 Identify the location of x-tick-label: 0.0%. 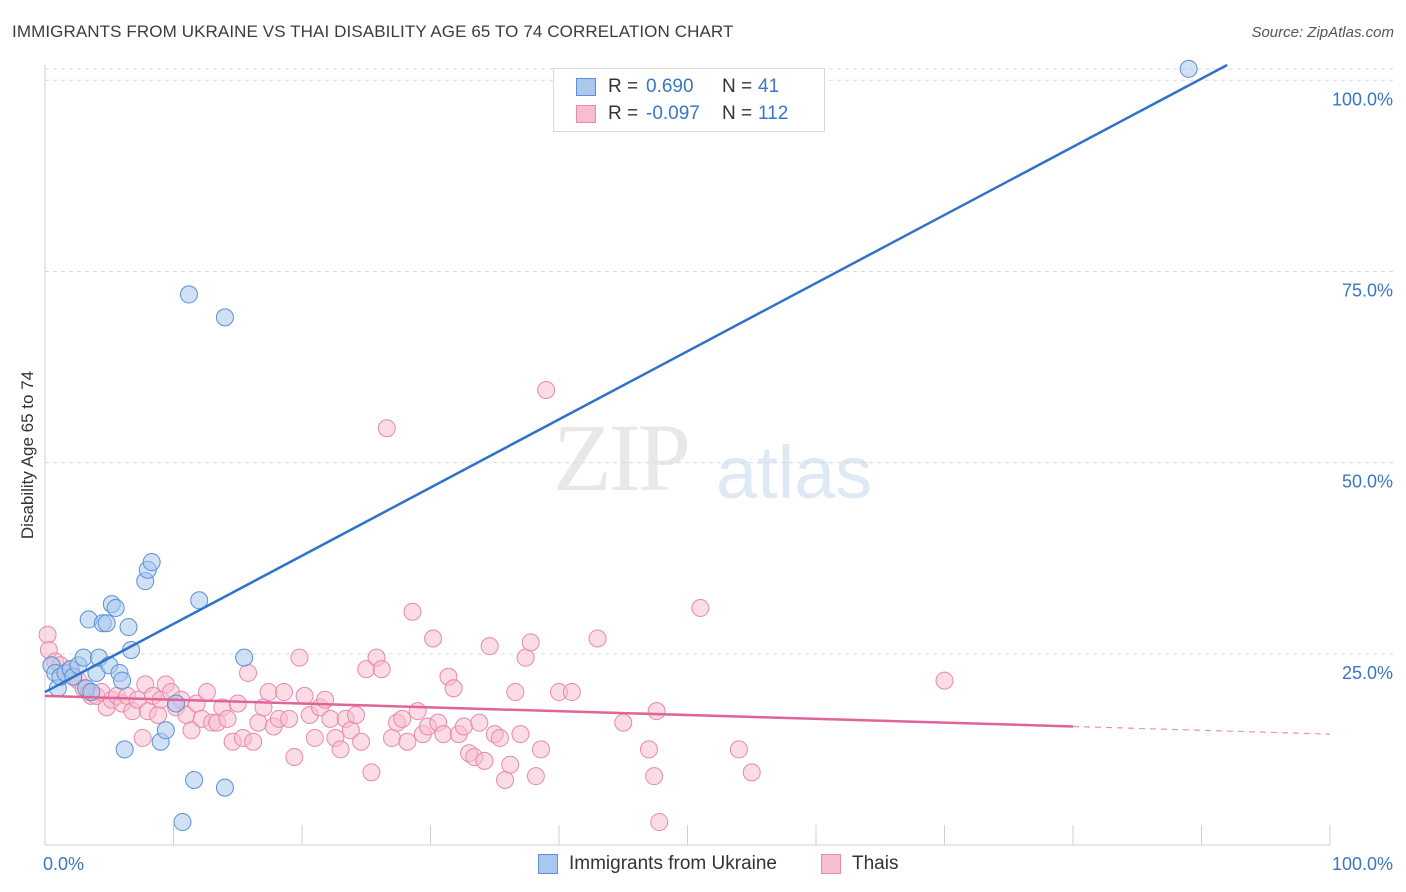
(63, 864).